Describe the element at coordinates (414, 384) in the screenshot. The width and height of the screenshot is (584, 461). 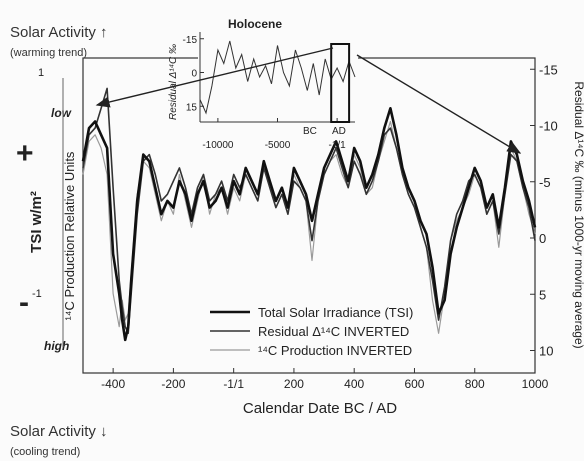
I see `x-tick-label: 600` at that location.